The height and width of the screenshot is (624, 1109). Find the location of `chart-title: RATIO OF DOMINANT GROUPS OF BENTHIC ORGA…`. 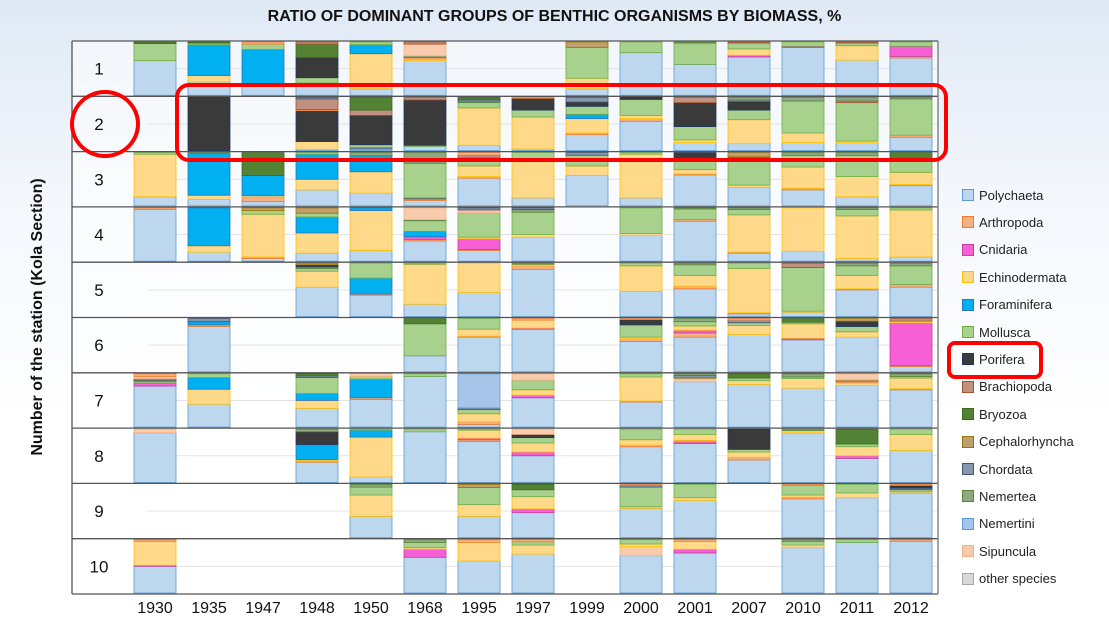

chart-title: RATIO OF DOMINANT GROUPS OF BENTHIC ORGA… is located at coordinates (554, 16).